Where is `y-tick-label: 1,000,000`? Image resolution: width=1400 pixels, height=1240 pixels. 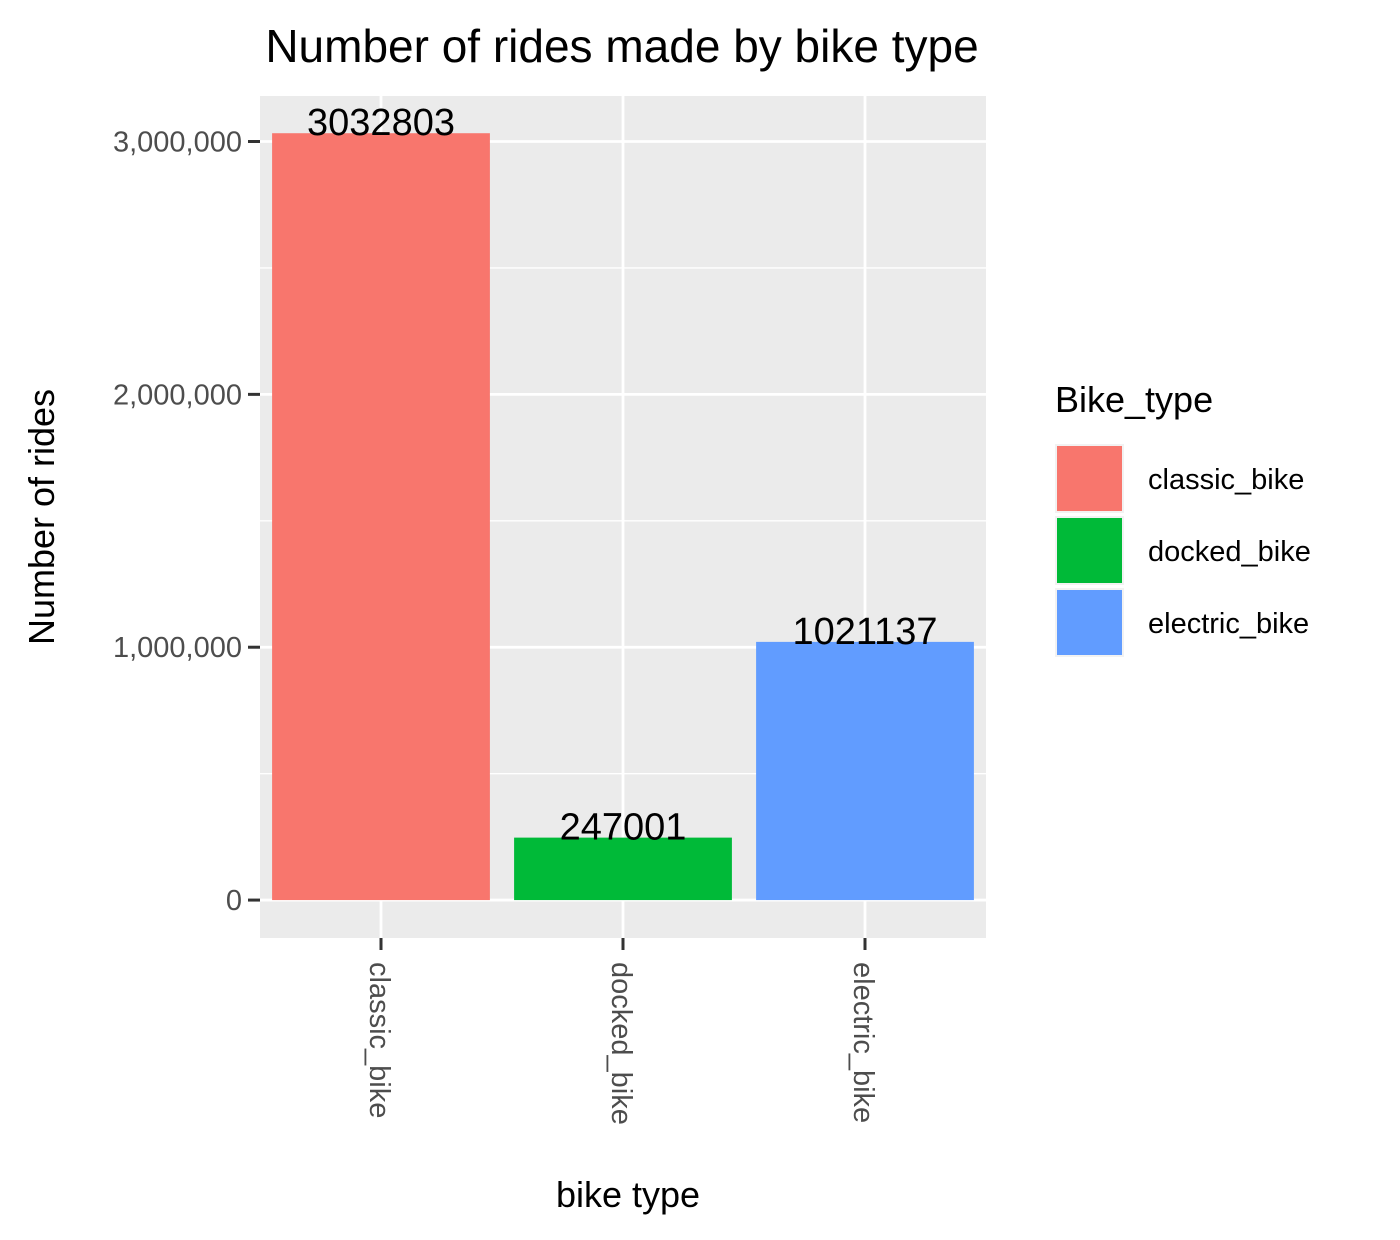
y-tick-label: 1,000,000 is located at coordinates (177, 648).